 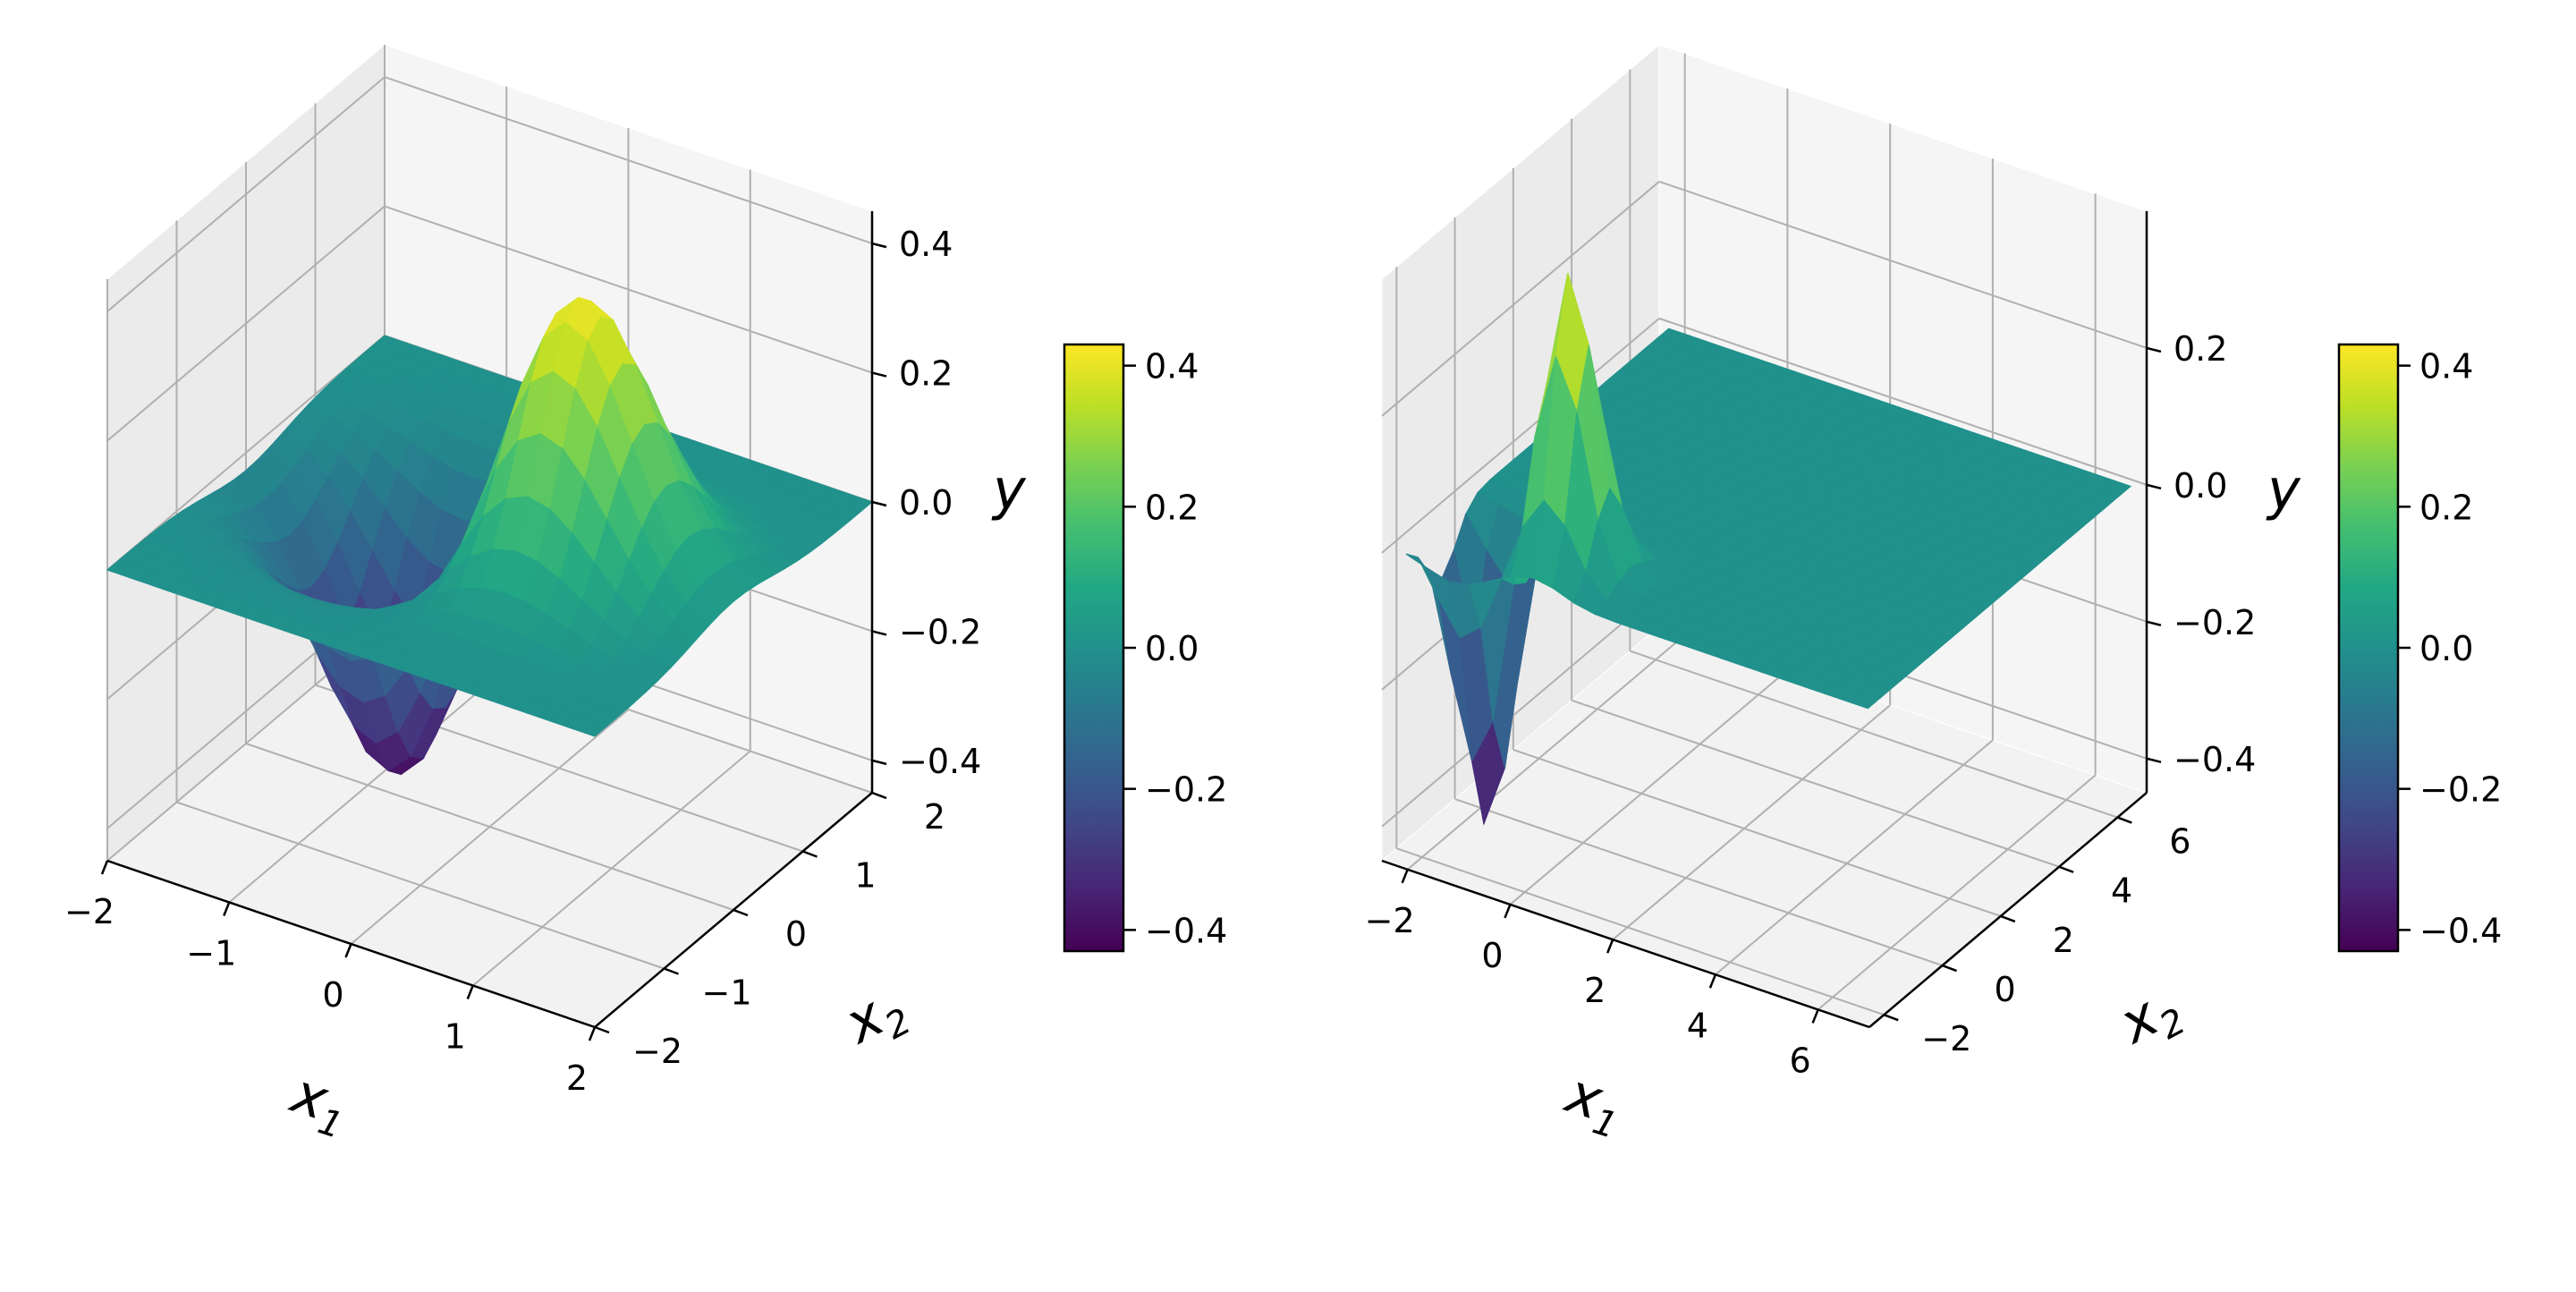 I want to click on x-tick-label: 1, so click(x=455, y=1037).